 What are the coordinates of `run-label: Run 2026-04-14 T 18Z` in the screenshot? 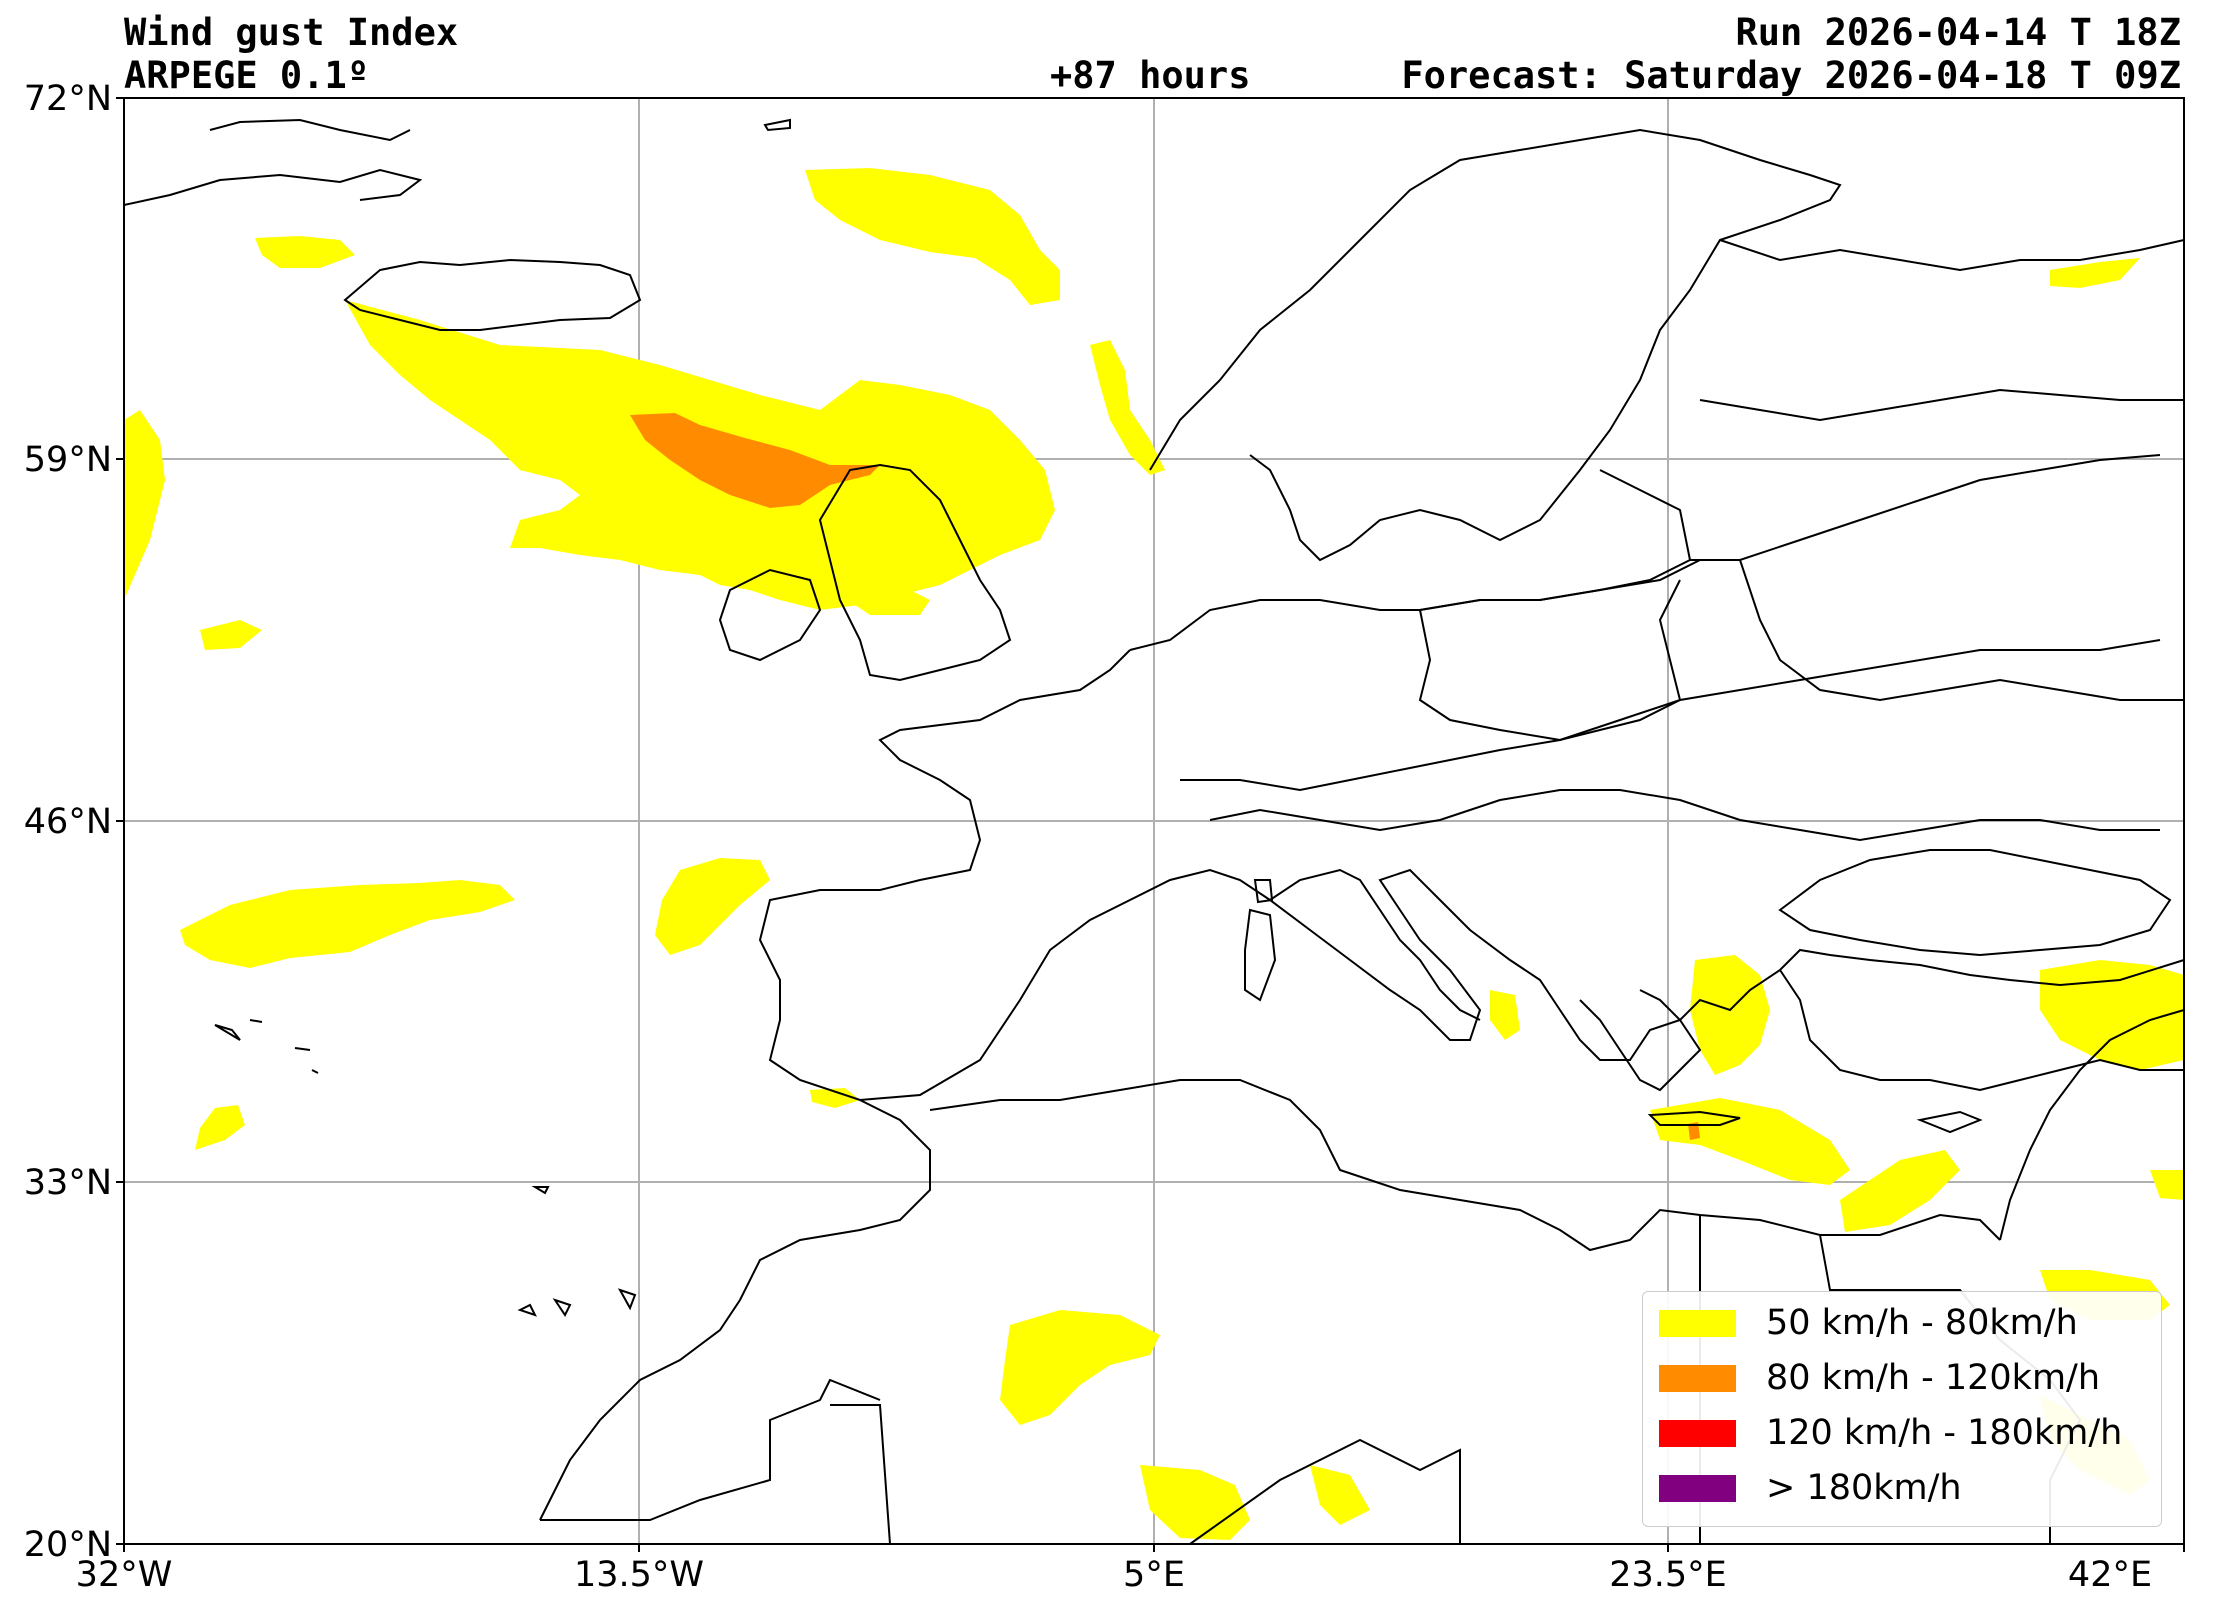 It's located at (1958, 32).